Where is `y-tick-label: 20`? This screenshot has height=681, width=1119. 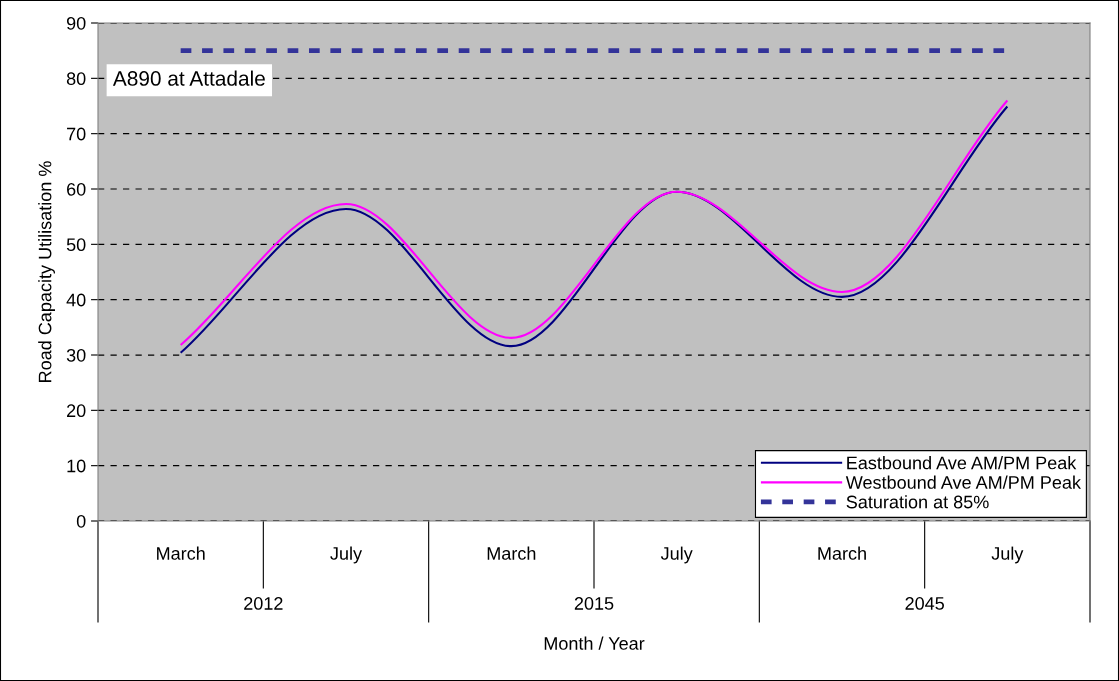
y-tick-label: 20 is located at coordinates (76, 411).